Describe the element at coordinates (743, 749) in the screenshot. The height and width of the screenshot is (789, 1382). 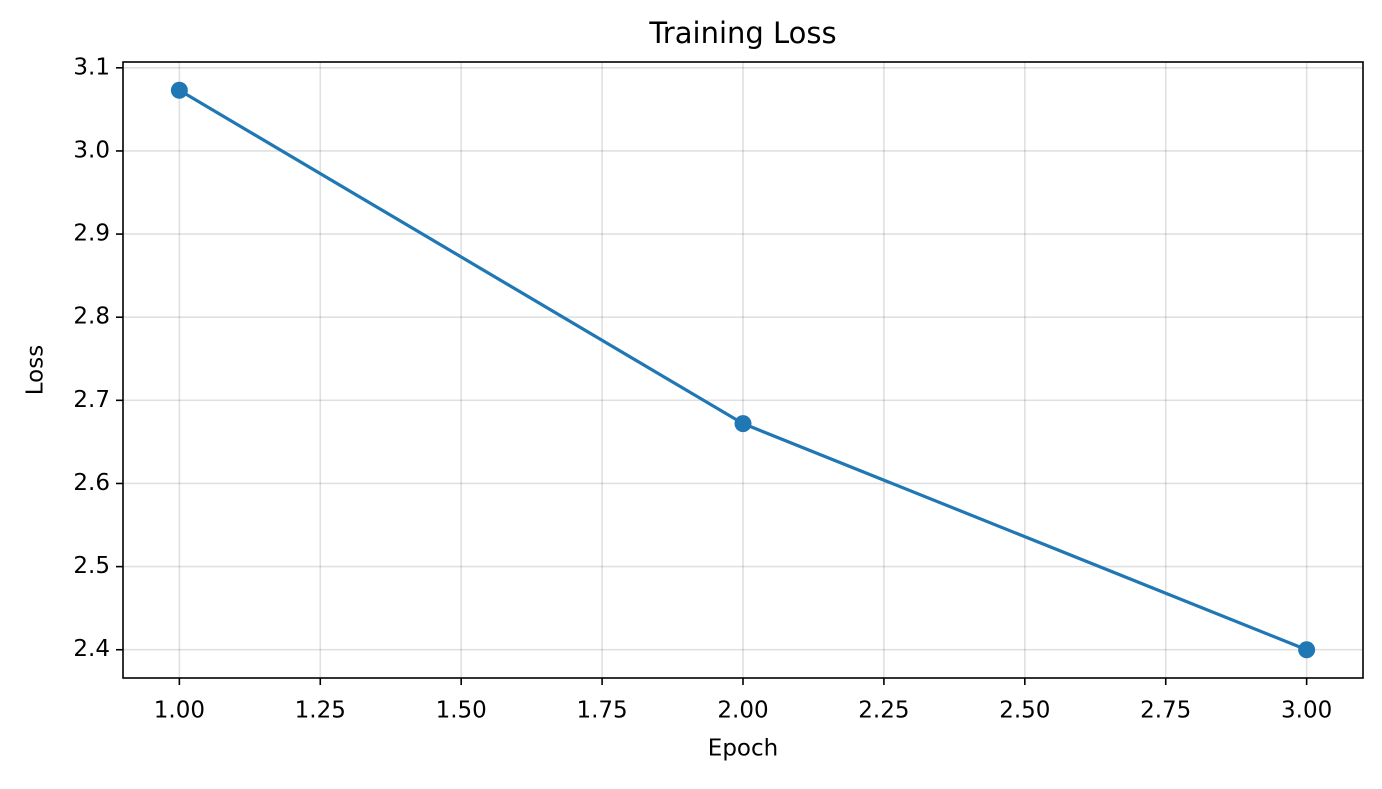
I see `x-axis-label: Epoch` at that location.